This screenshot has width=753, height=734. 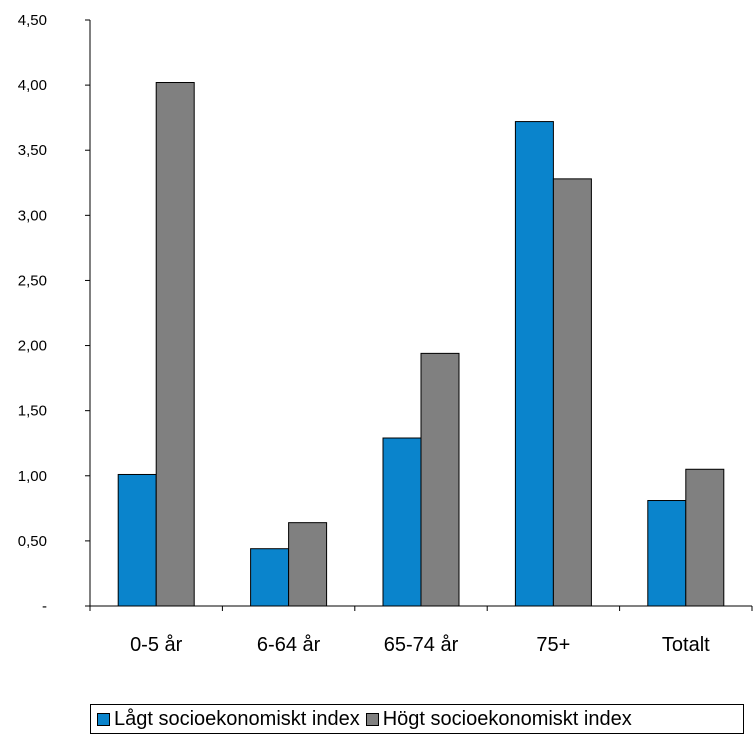 What do you see at coordinates (507, 718) in the screenshot?
I see `legend-label-high: Högt socioekonomiskt index` at bounding box center [507, 718].